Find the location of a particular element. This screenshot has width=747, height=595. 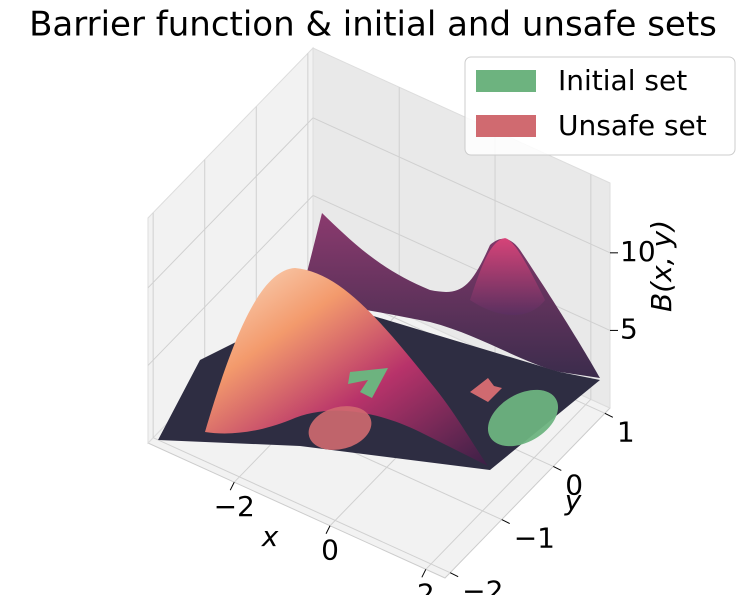

surface-ridge is located at coordinates (450, 295).